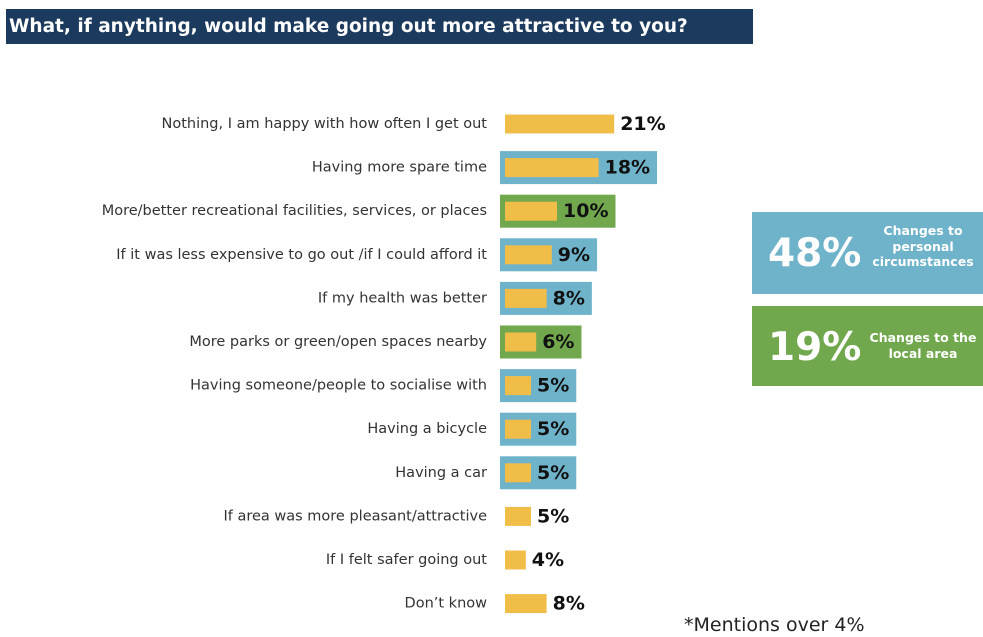 This screenshot has height=637, width=983. Describe the element at coordinates (815, 347) in the screenshot. I see `callout-local-value: 19%` at that location.